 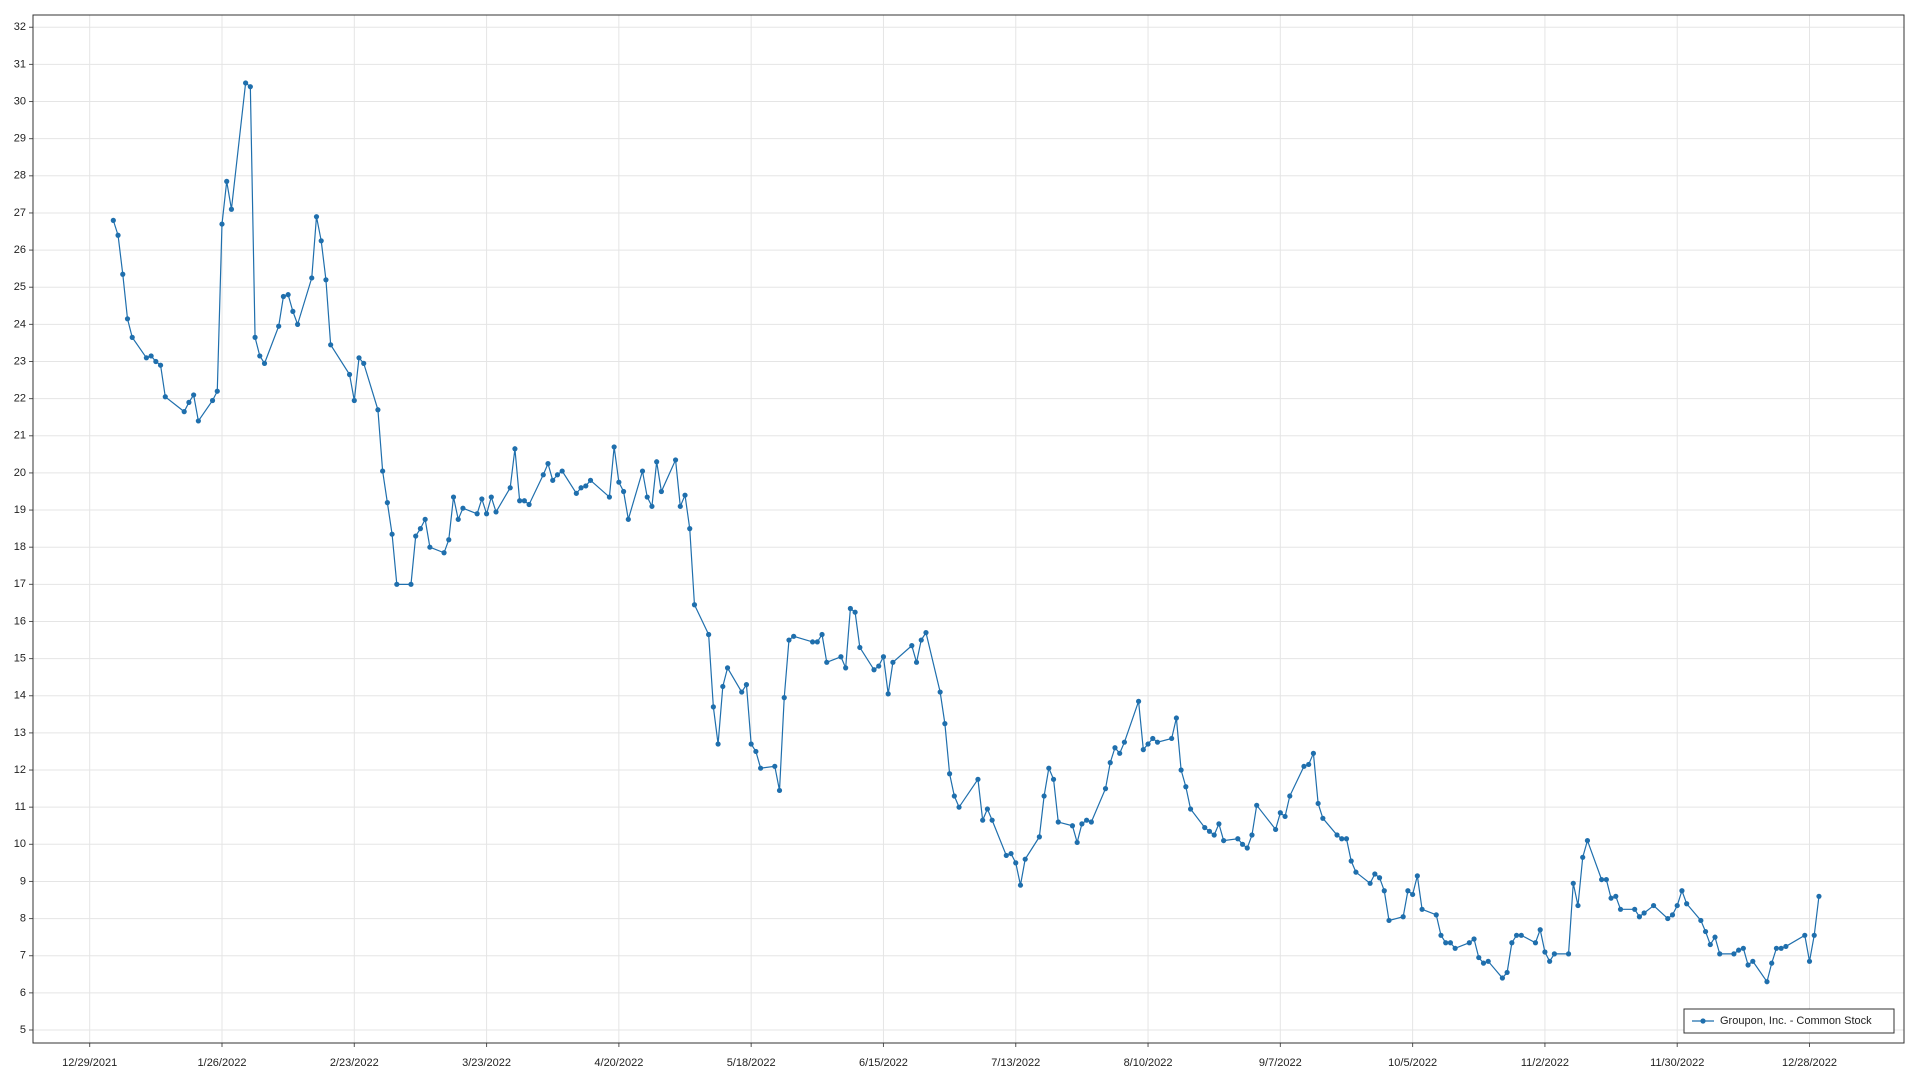 What do you see at coordinates (23, 993) in the screenshot?
I see `y-tick-label: 6` at bounding box center [23, 993].